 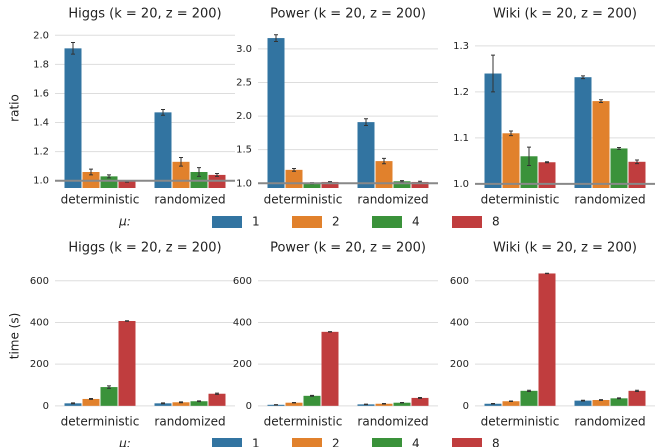 What do you see at coordinates (41, 123) in the screenshot?
I see `y-tick-label: 1.4` at bounding box center [41, 123].